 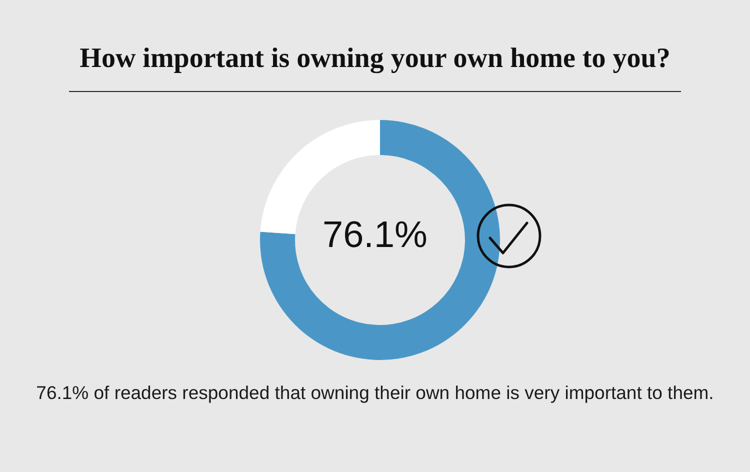 I want to click on chart-title: How important is owning your own home to you?, so click(x=375, y=59).